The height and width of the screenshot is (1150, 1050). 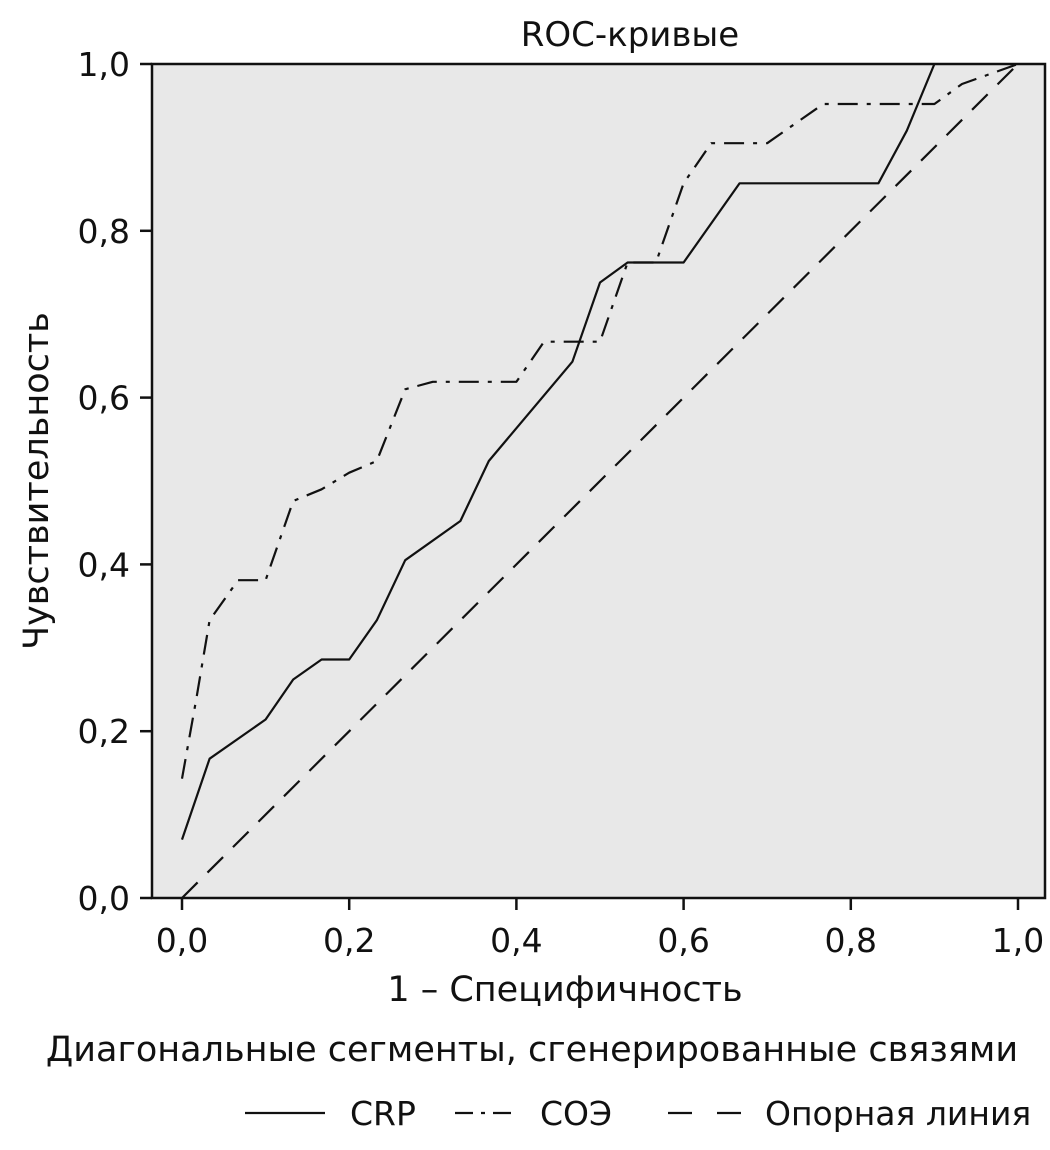 What do you see at coordinates (600, 929) in the screenshot?
I see `x-axis: 0,0 0,2 0,4 0,6 0,8 1,0` at bounding box center [600, 929].